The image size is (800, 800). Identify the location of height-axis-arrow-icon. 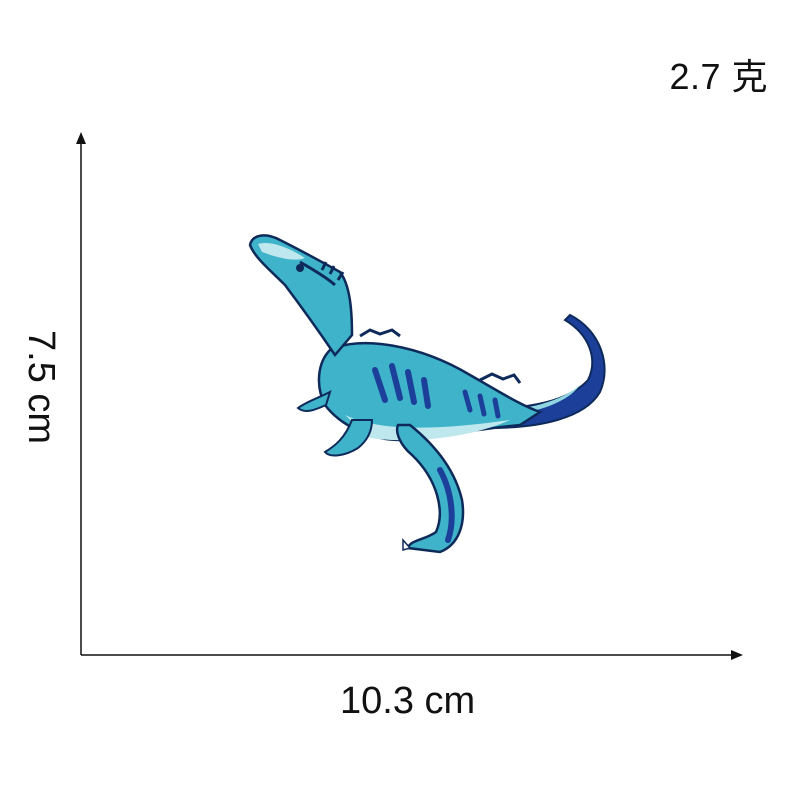
(81, 138).